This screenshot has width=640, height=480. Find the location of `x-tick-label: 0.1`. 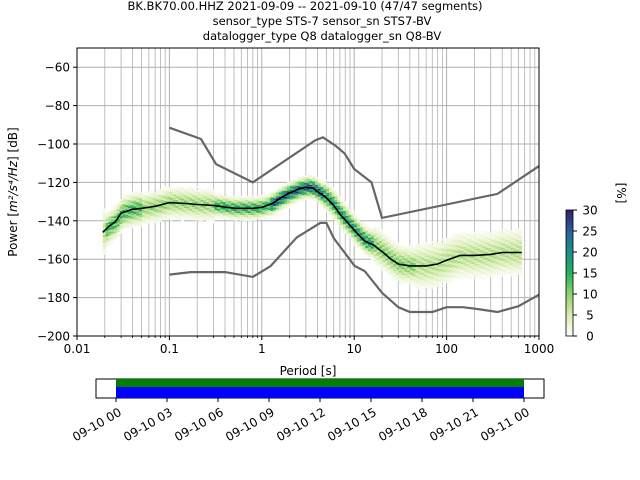

x-tick-label: 0.1 is located at coordinates (169, 349).